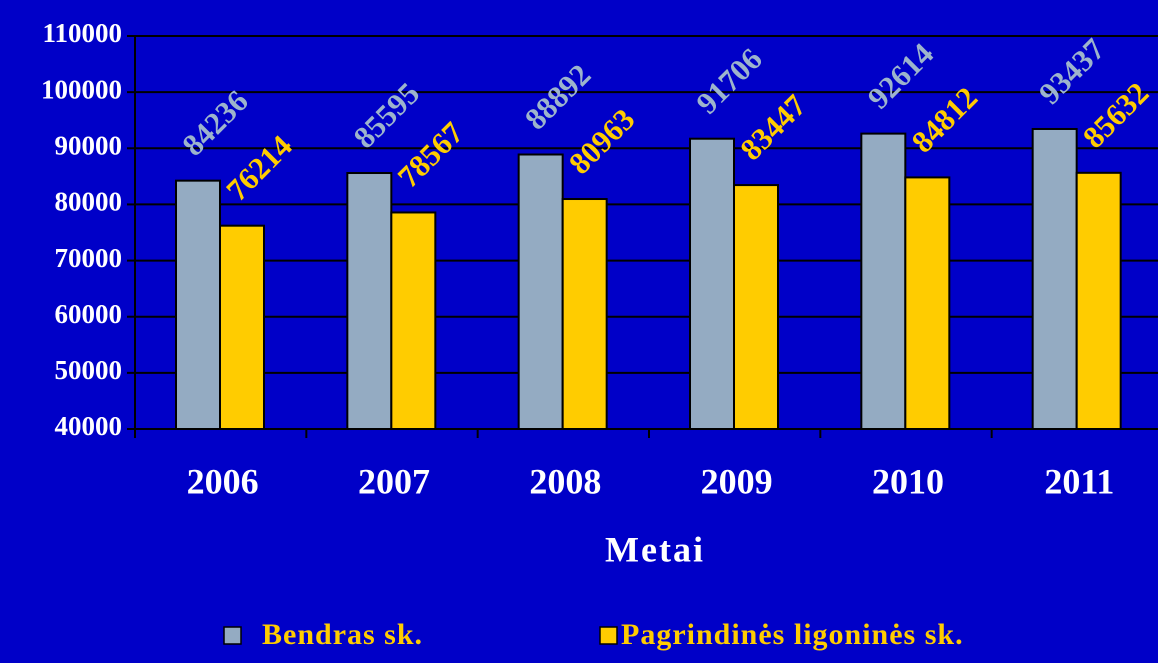 The height and width of the screenshot is (663, 1158). I want to click on y-tick-label: 80000, so click(89, 202).